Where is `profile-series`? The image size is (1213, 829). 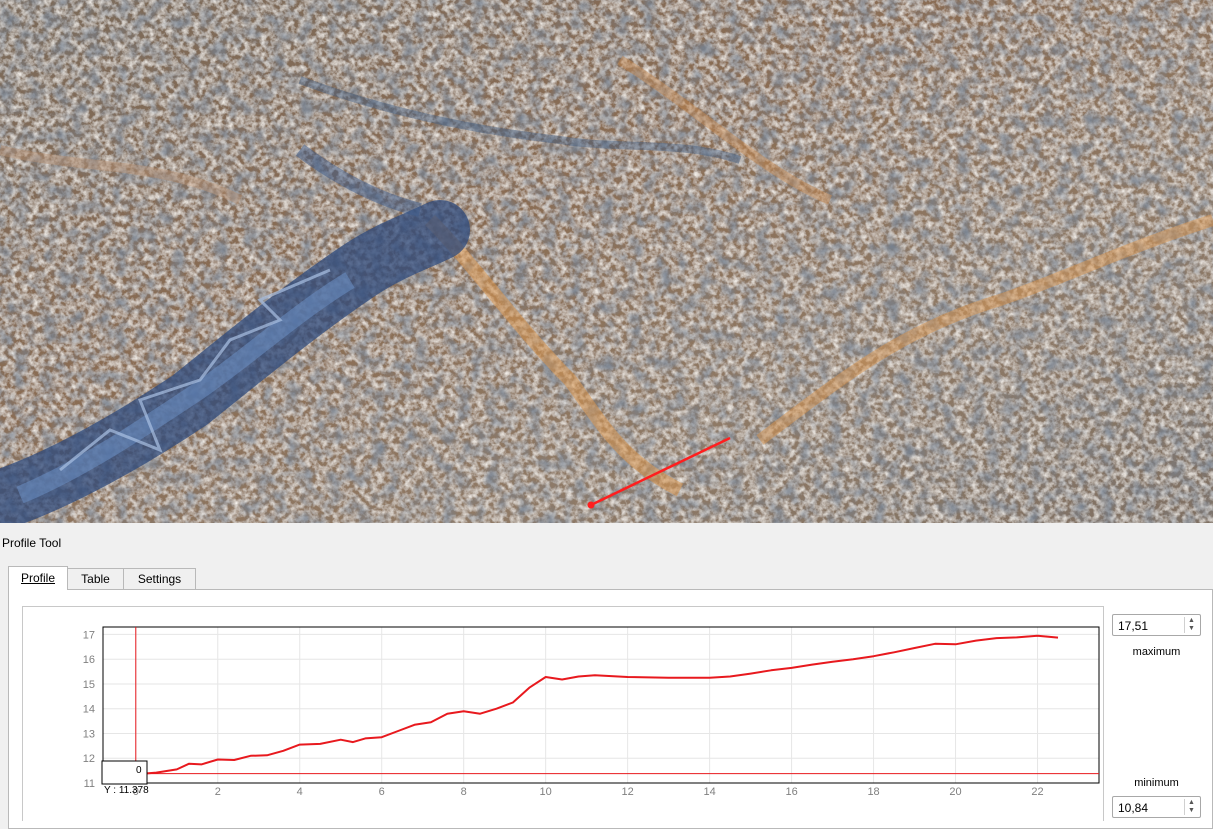
profile-series is located at coordinates (597, 705).